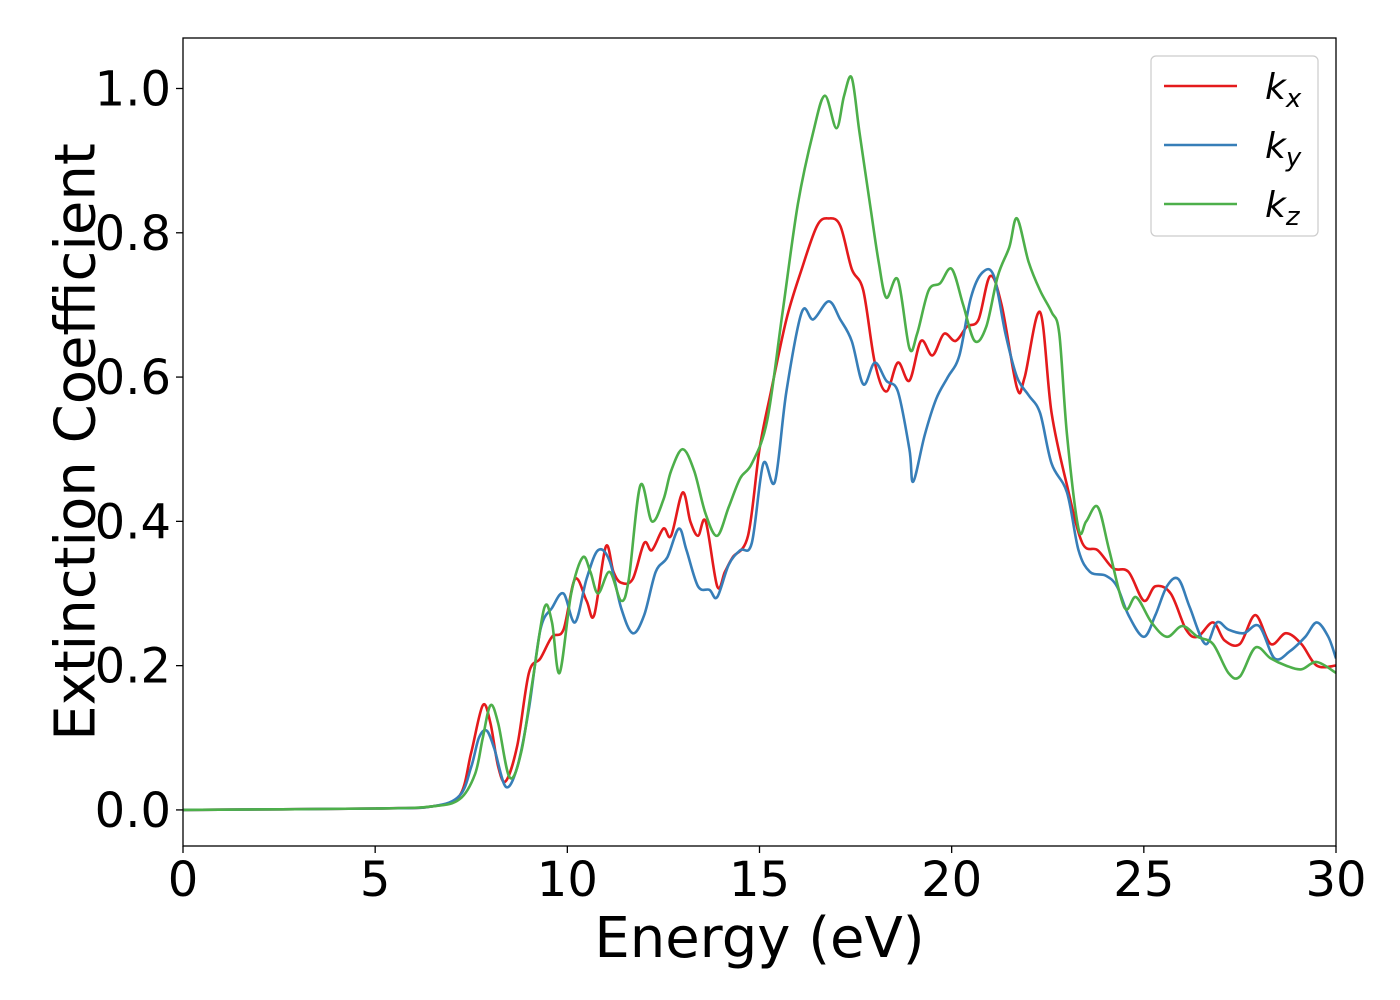  Describe the element at coordinates (133, 90) in the screenshot. I see `y-tick-label: 1.0` at that location.